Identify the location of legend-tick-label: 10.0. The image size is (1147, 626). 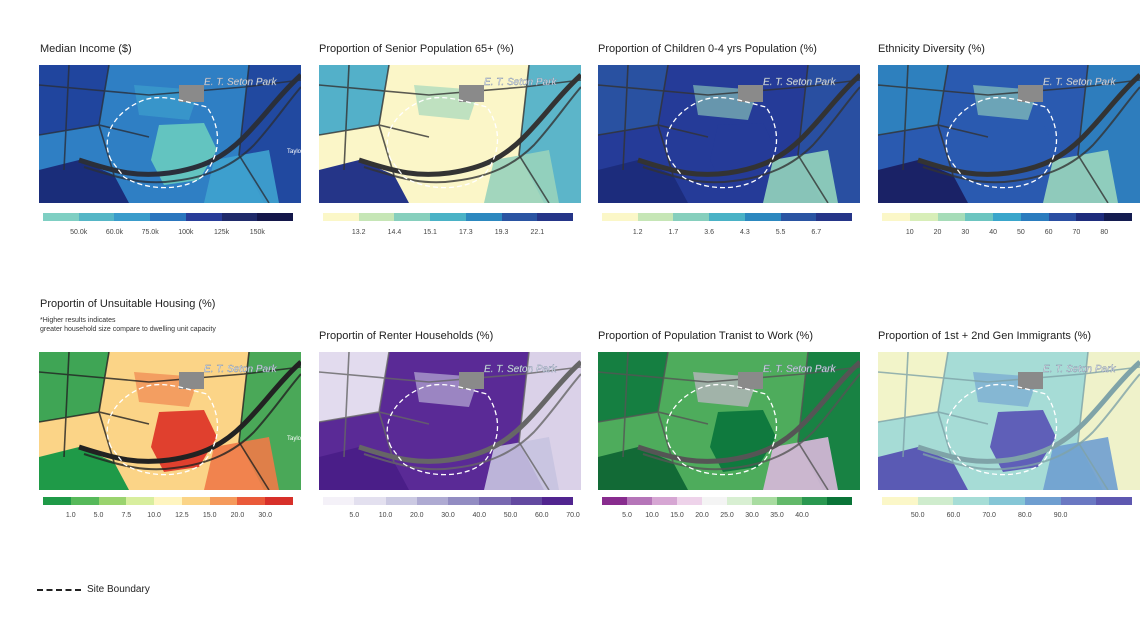
(652, 515).